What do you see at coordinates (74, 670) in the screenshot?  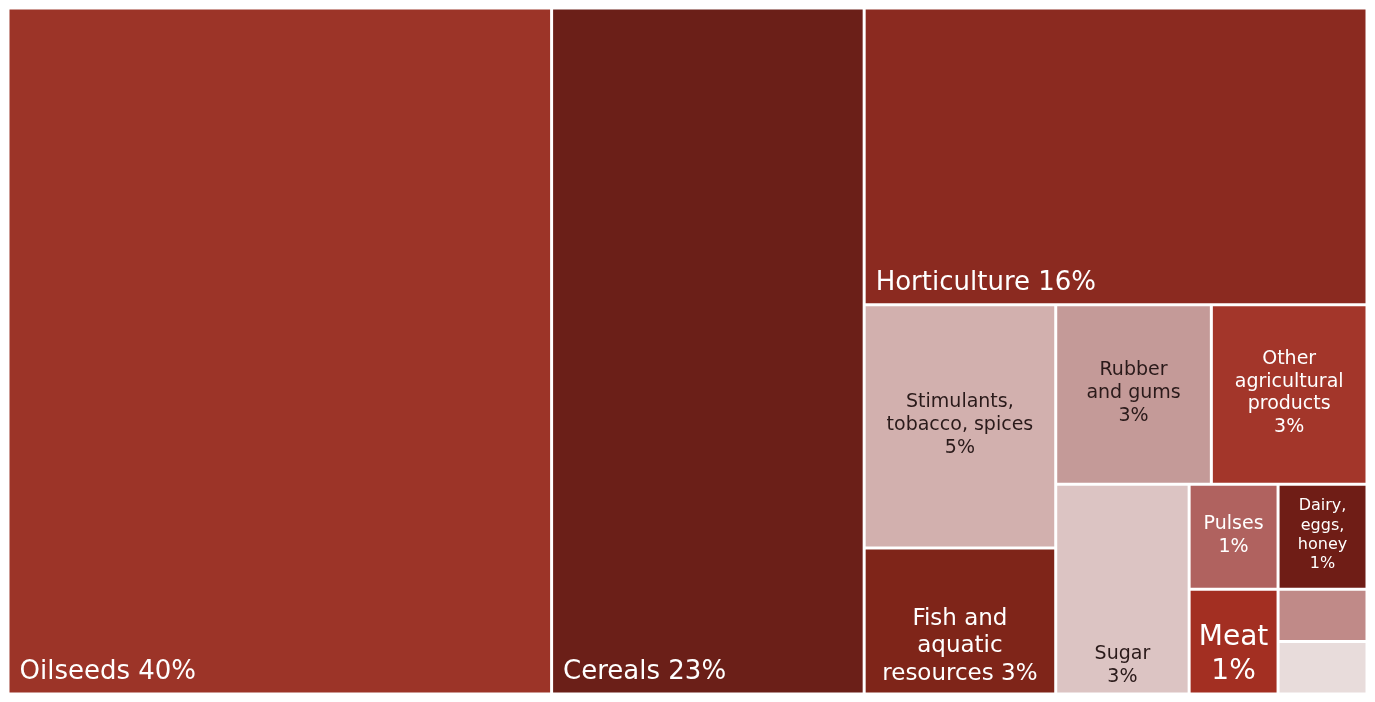 I see `category-label: Oilseeds` at bounding box center [74, 670].